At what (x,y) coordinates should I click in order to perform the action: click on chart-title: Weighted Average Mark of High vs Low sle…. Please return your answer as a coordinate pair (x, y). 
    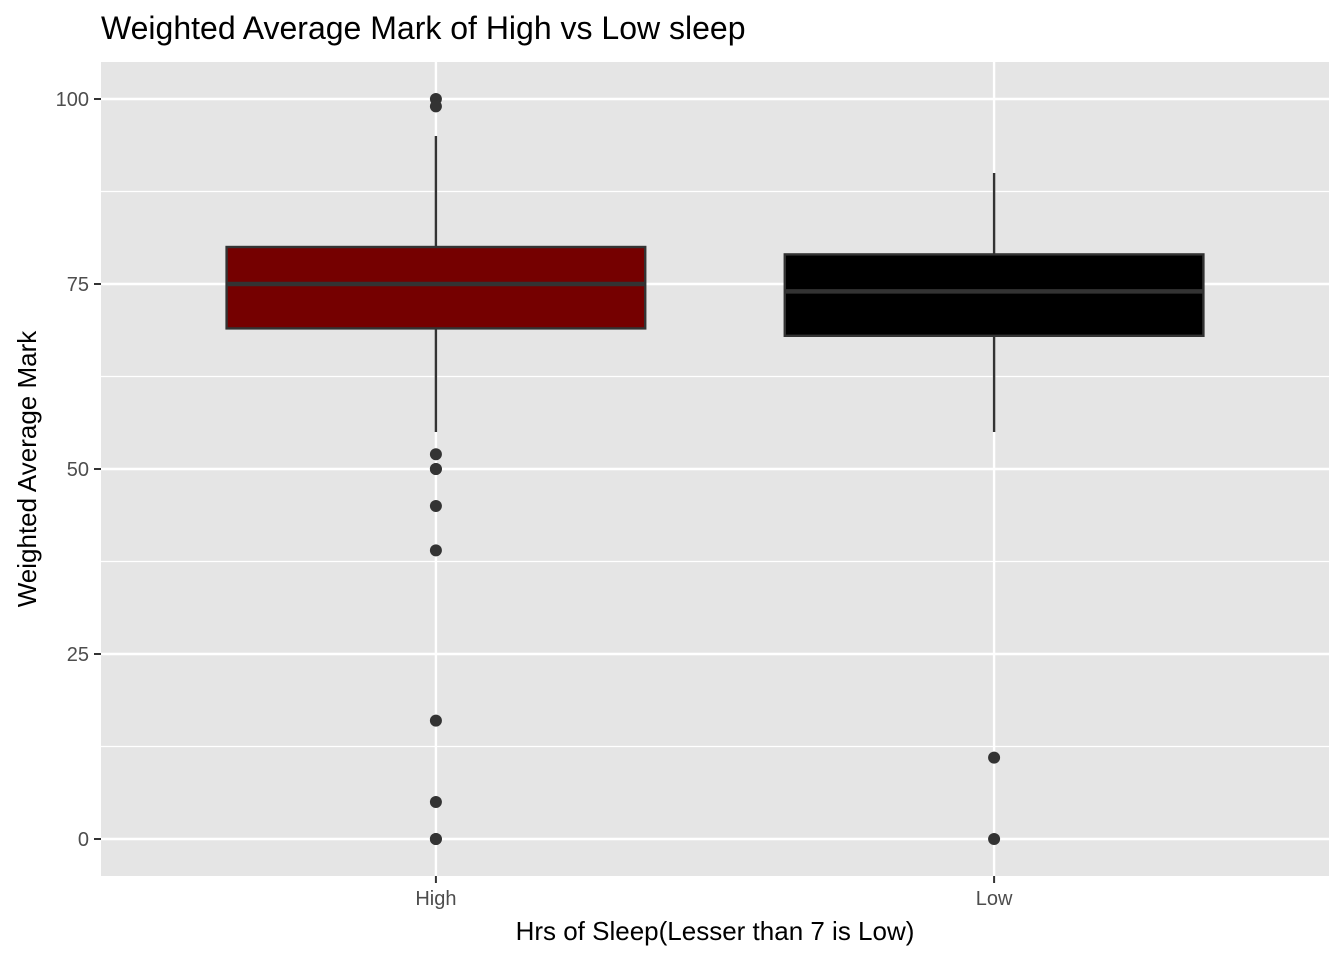
    Looking at the image, I should click on (423, 28).